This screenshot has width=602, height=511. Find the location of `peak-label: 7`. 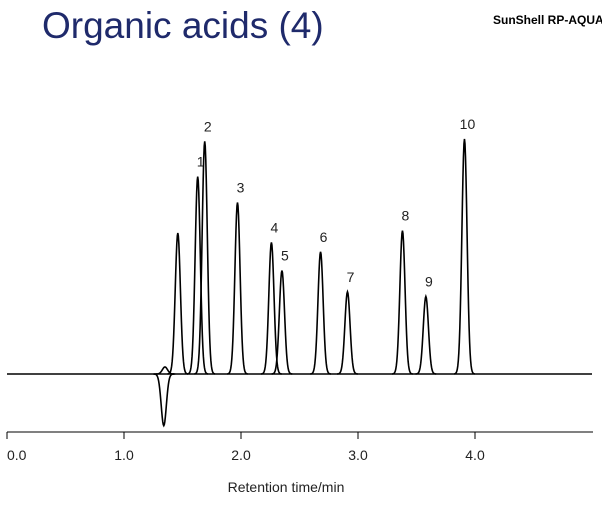

peak-label: 7 is located at coordinates (351, 277).